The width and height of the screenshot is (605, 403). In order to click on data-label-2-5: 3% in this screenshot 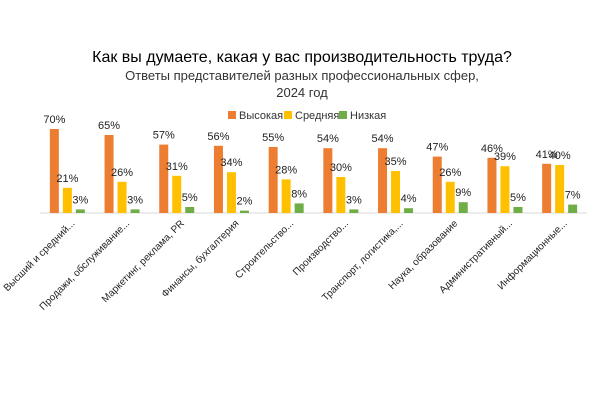, I will do `click(354, 200)`.